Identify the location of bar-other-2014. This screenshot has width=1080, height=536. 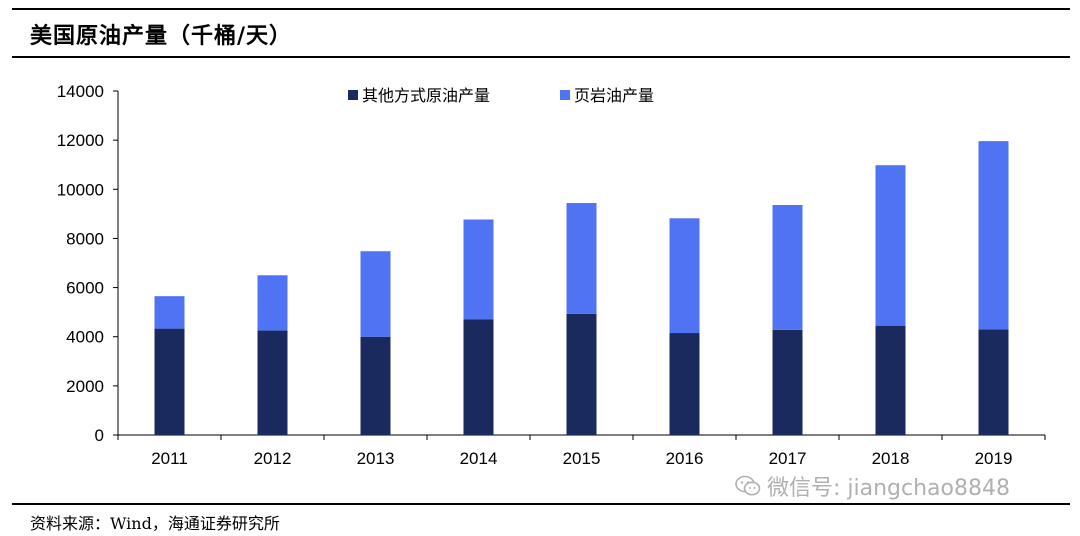
(478, 377).